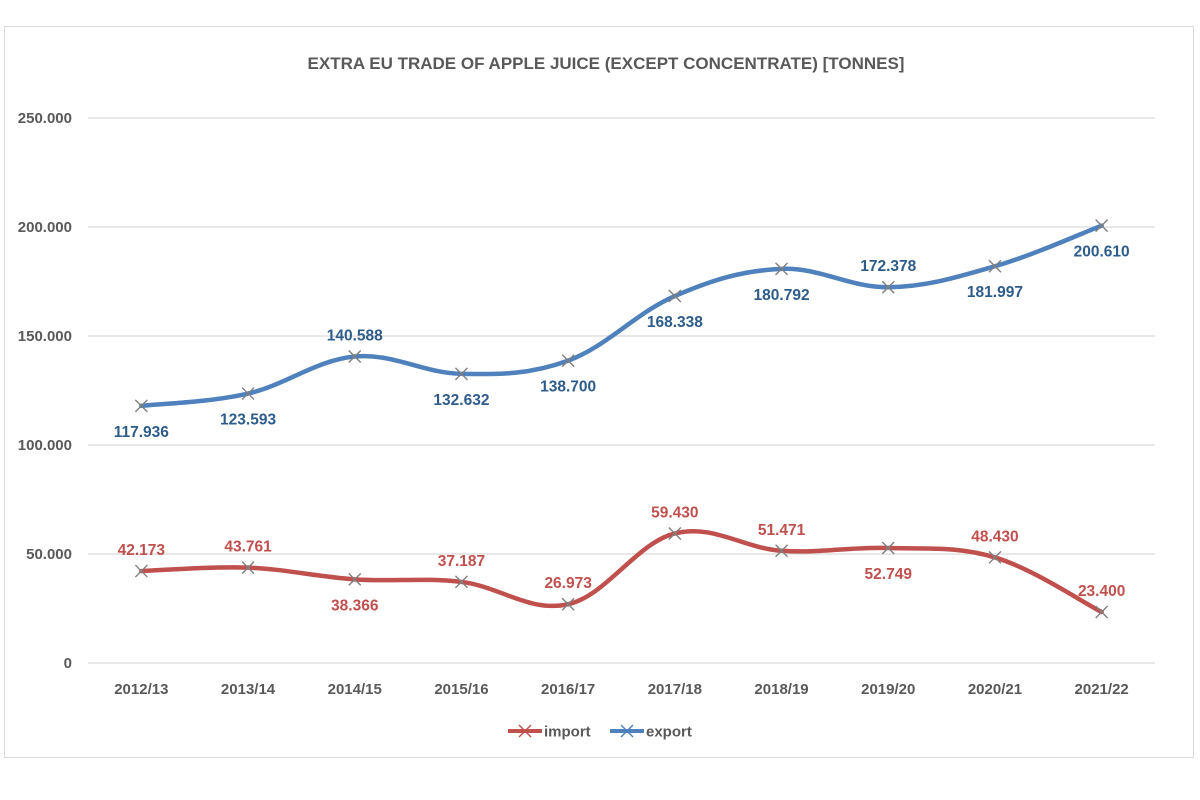 This screenshot has width=1200, height=800. What do you see at coordinates (782, 295) in the screenshot?
I see `export-data-label: 180.792` at bounding box center [782, 295].